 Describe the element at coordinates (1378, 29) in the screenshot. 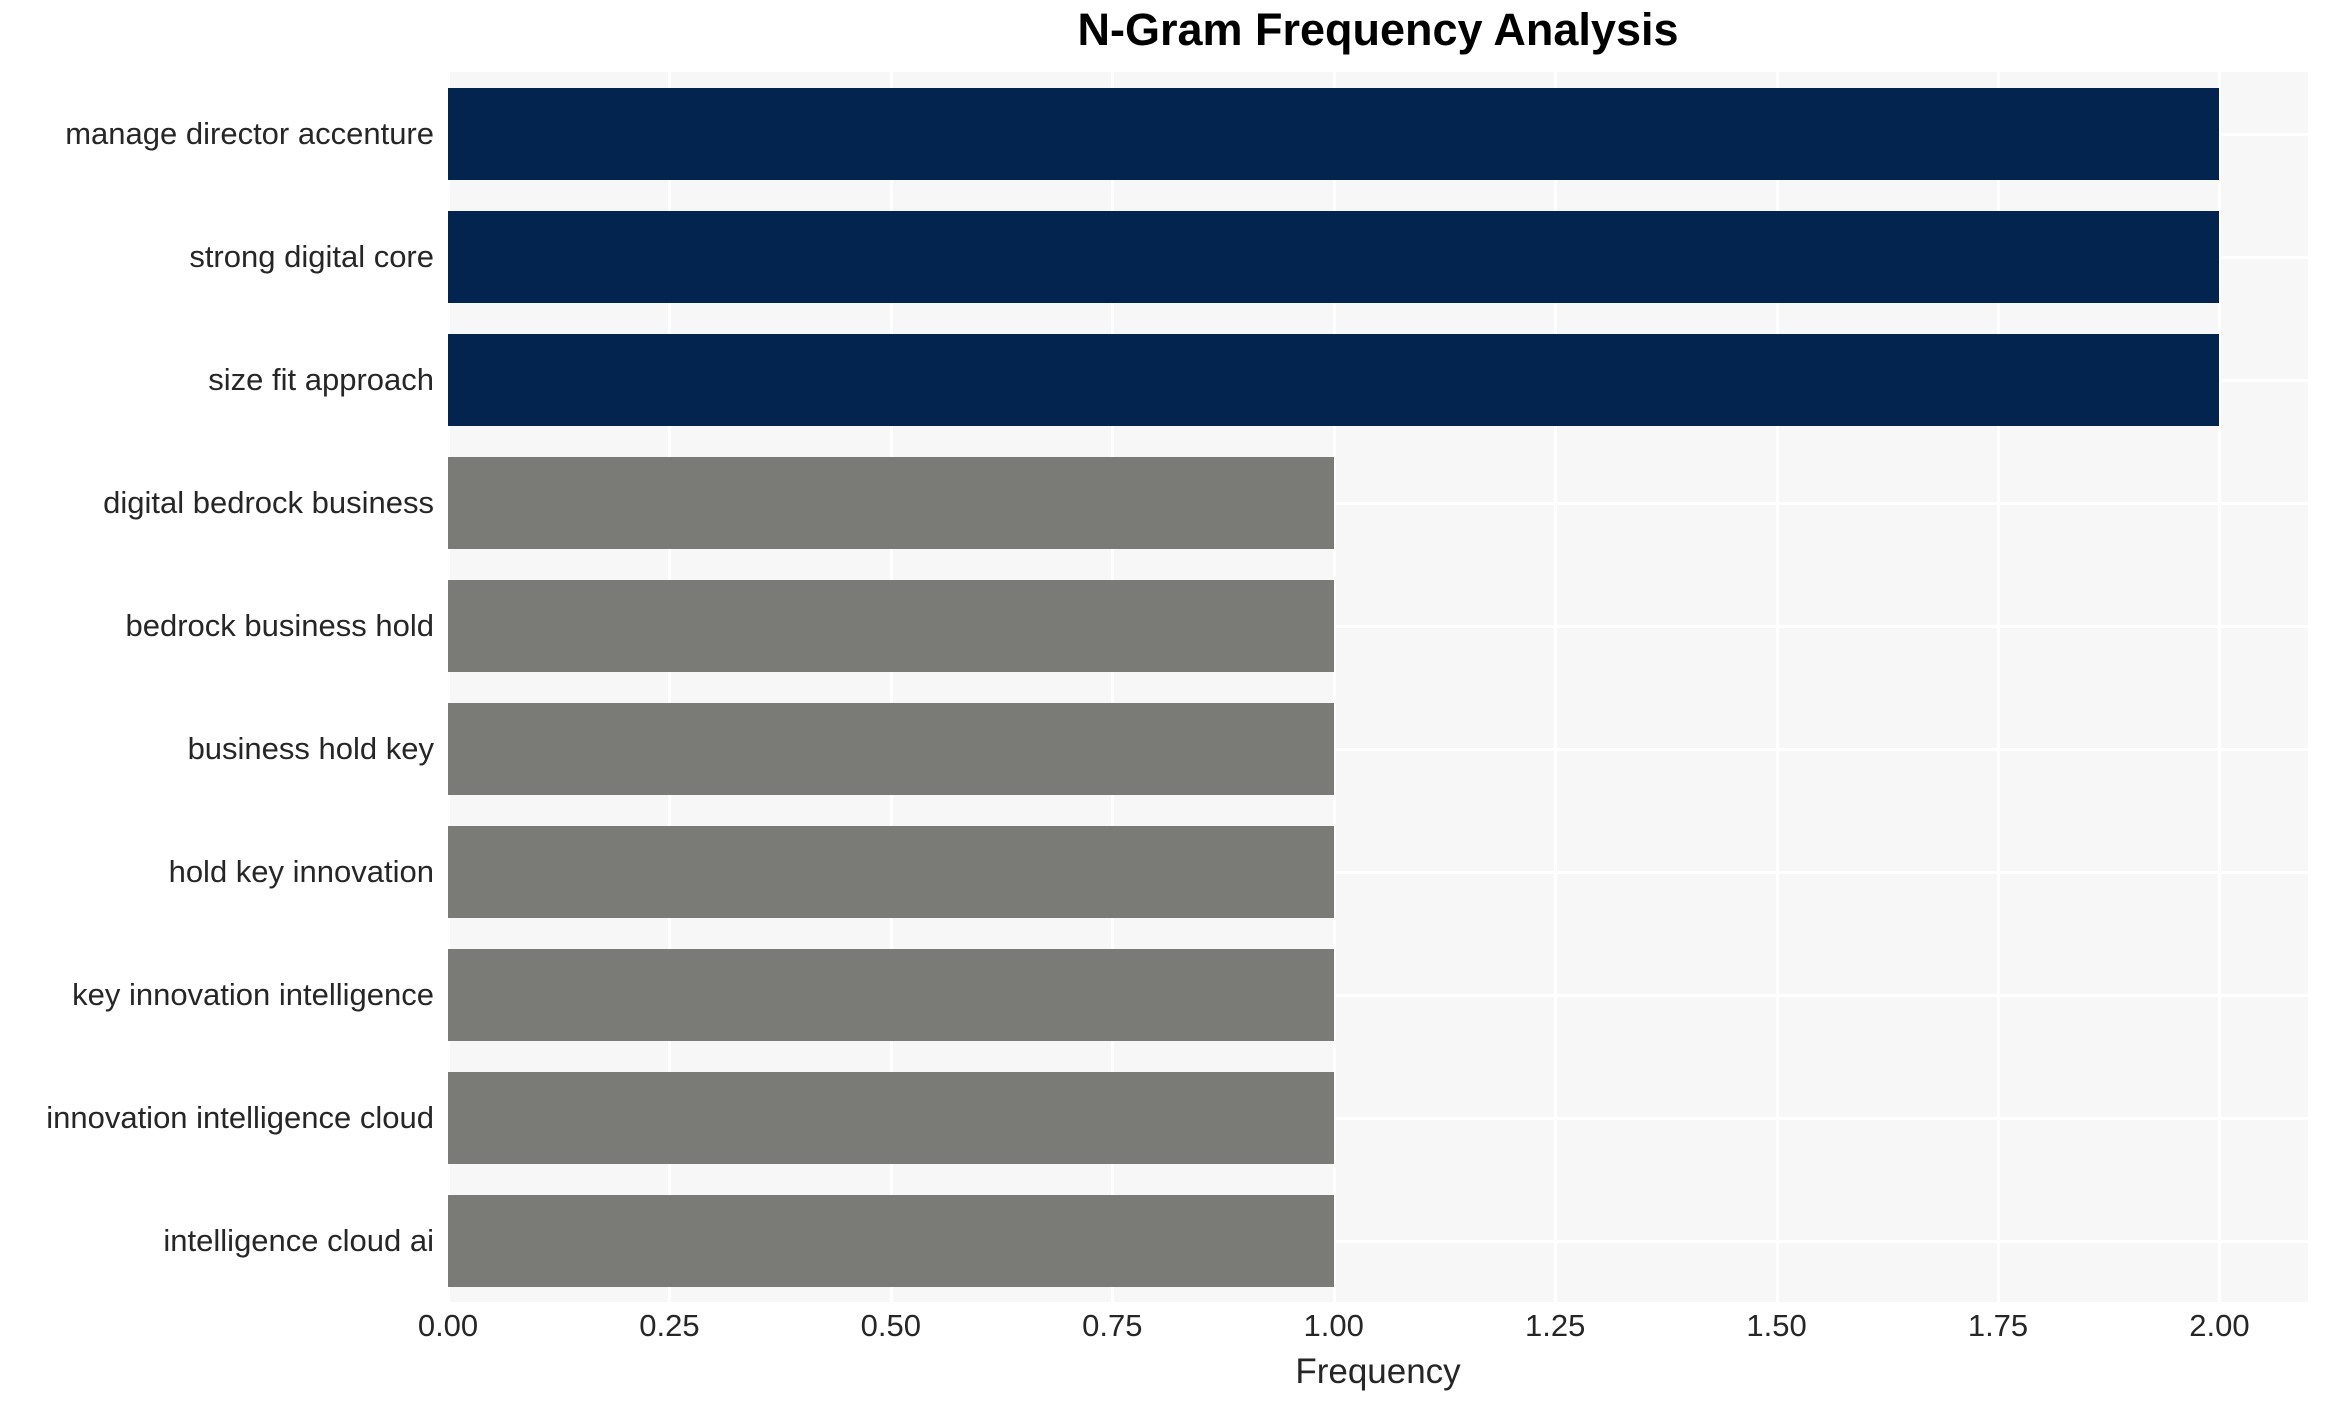

I see `chart-title: N-Gram Frequency Analysis` at that location.